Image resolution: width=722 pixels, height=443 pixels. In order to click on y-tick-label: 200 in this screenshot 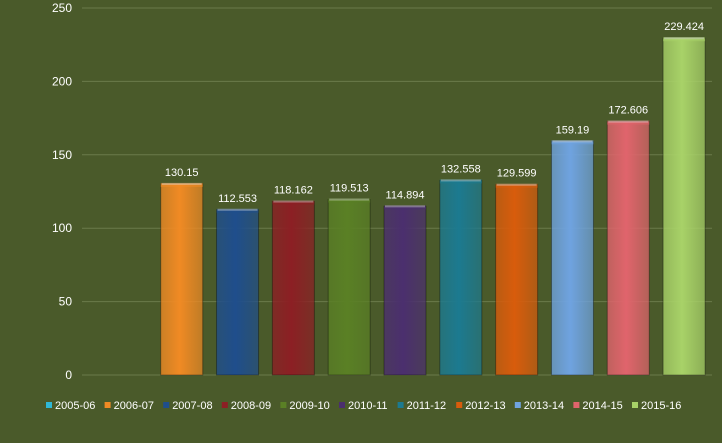, I will do `click(62, 81)`.